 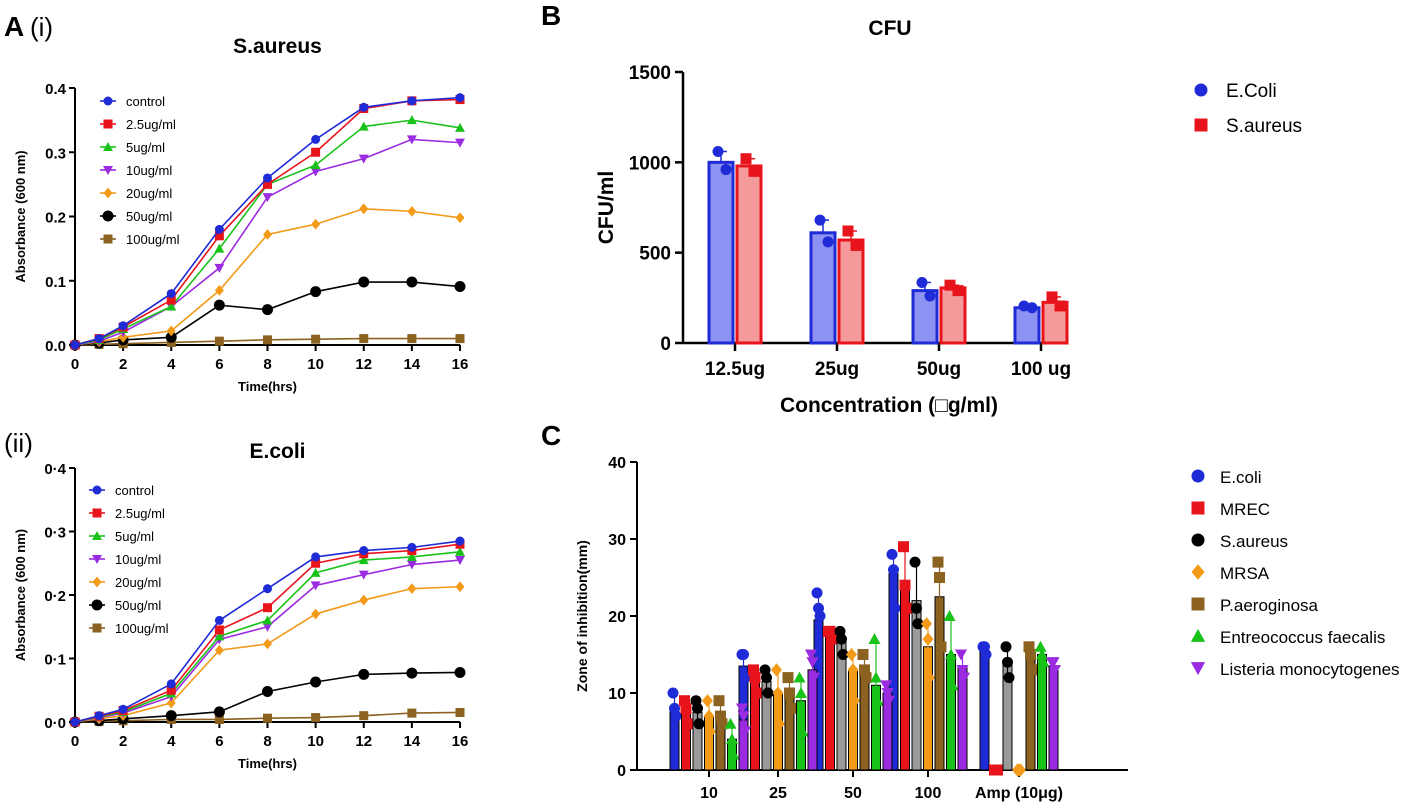 What do you see at coordinates (145, 101) in the screenshot?
I see `legend-label: control` at bounding box center [145, 101].